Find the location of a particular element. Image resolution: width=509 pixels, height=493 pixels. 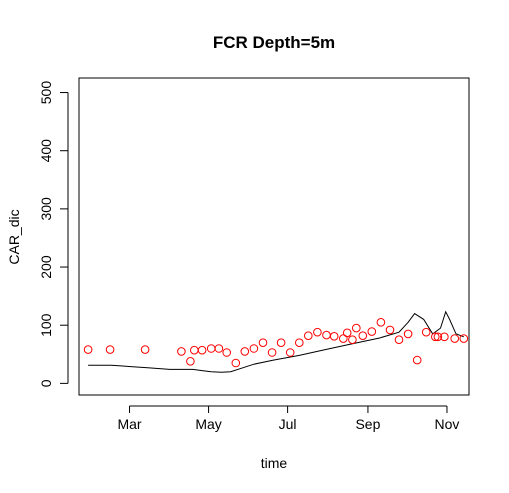

y-tick-label: 200 is located at coordinates (46, 267).